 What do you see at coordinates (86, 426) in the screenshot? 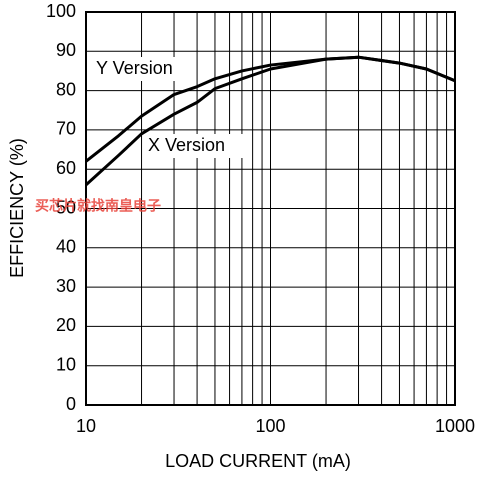
I see `x-tick-label: 10` at bounding box center [86, 426].